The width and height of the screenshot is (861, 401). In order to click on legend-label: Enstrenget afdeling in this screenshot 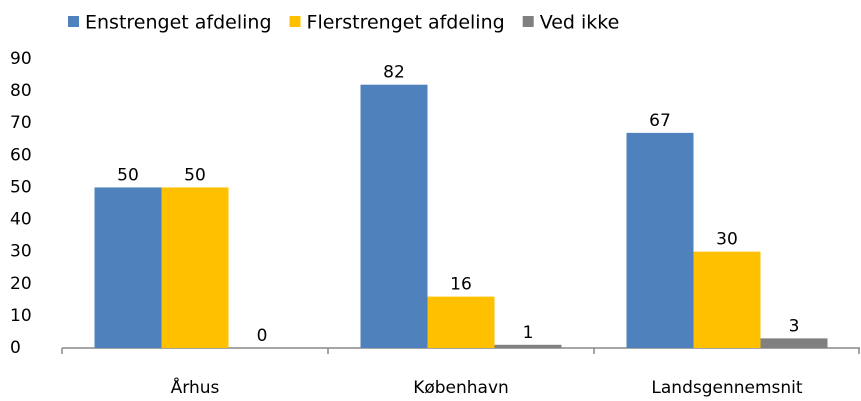, I will do `click(178, 23)`.